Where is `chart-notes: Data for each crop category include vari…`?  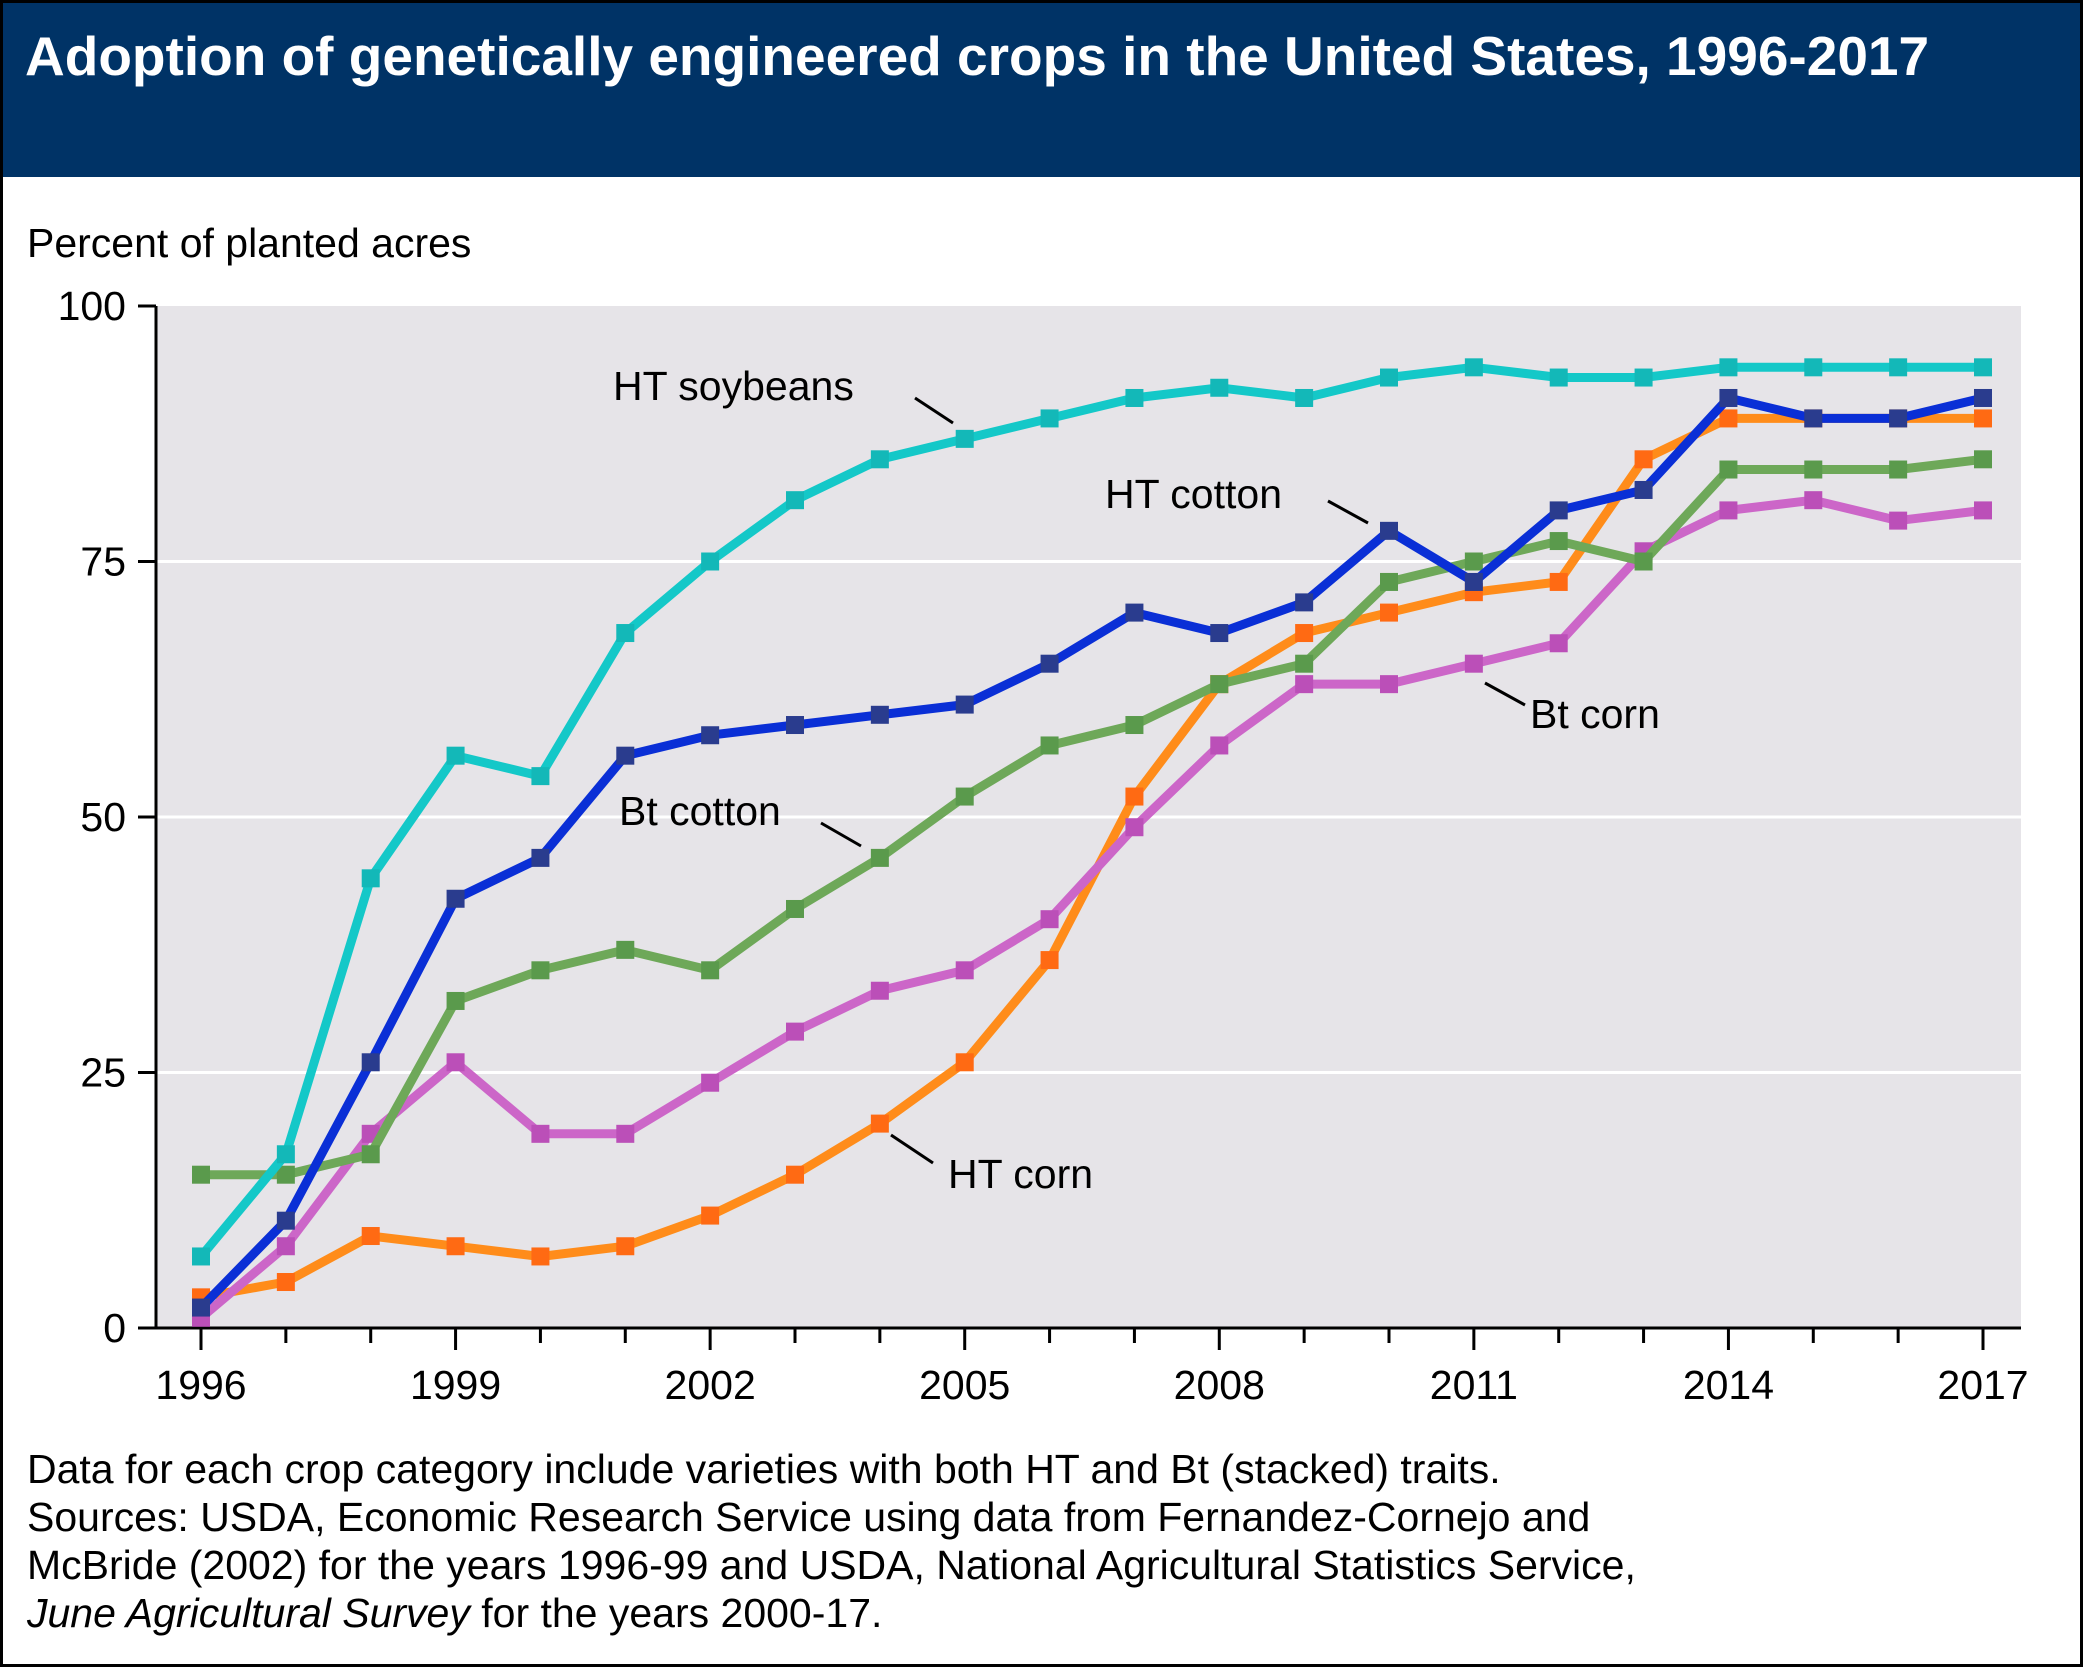 chart-notes: Data for each crop category include vari… is located at coordinates (831, 1541).